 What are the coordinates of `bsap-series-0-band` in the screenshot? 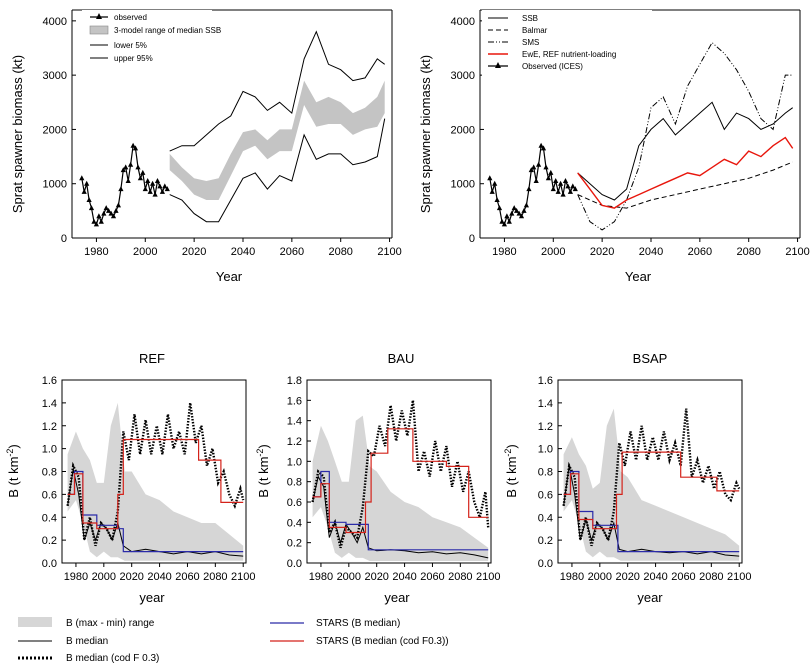 It's located at (651, 484).